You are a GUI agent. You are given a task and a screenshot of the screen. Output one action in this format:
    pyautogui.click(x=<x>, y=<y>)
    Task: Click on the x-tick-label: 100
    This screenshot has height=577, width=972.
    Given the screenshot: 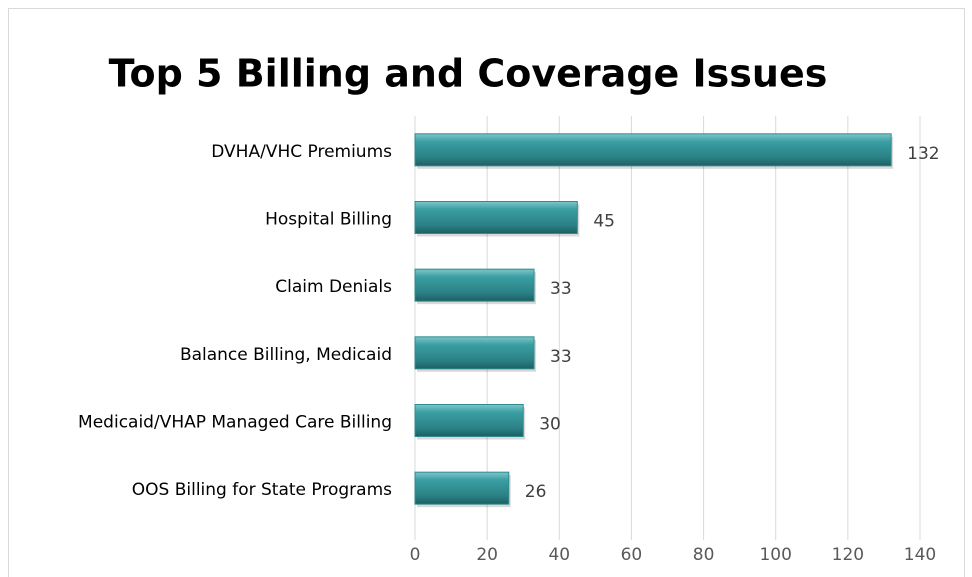 What is the action you would take?
    pyautogui.click(x=775, y=555)
    